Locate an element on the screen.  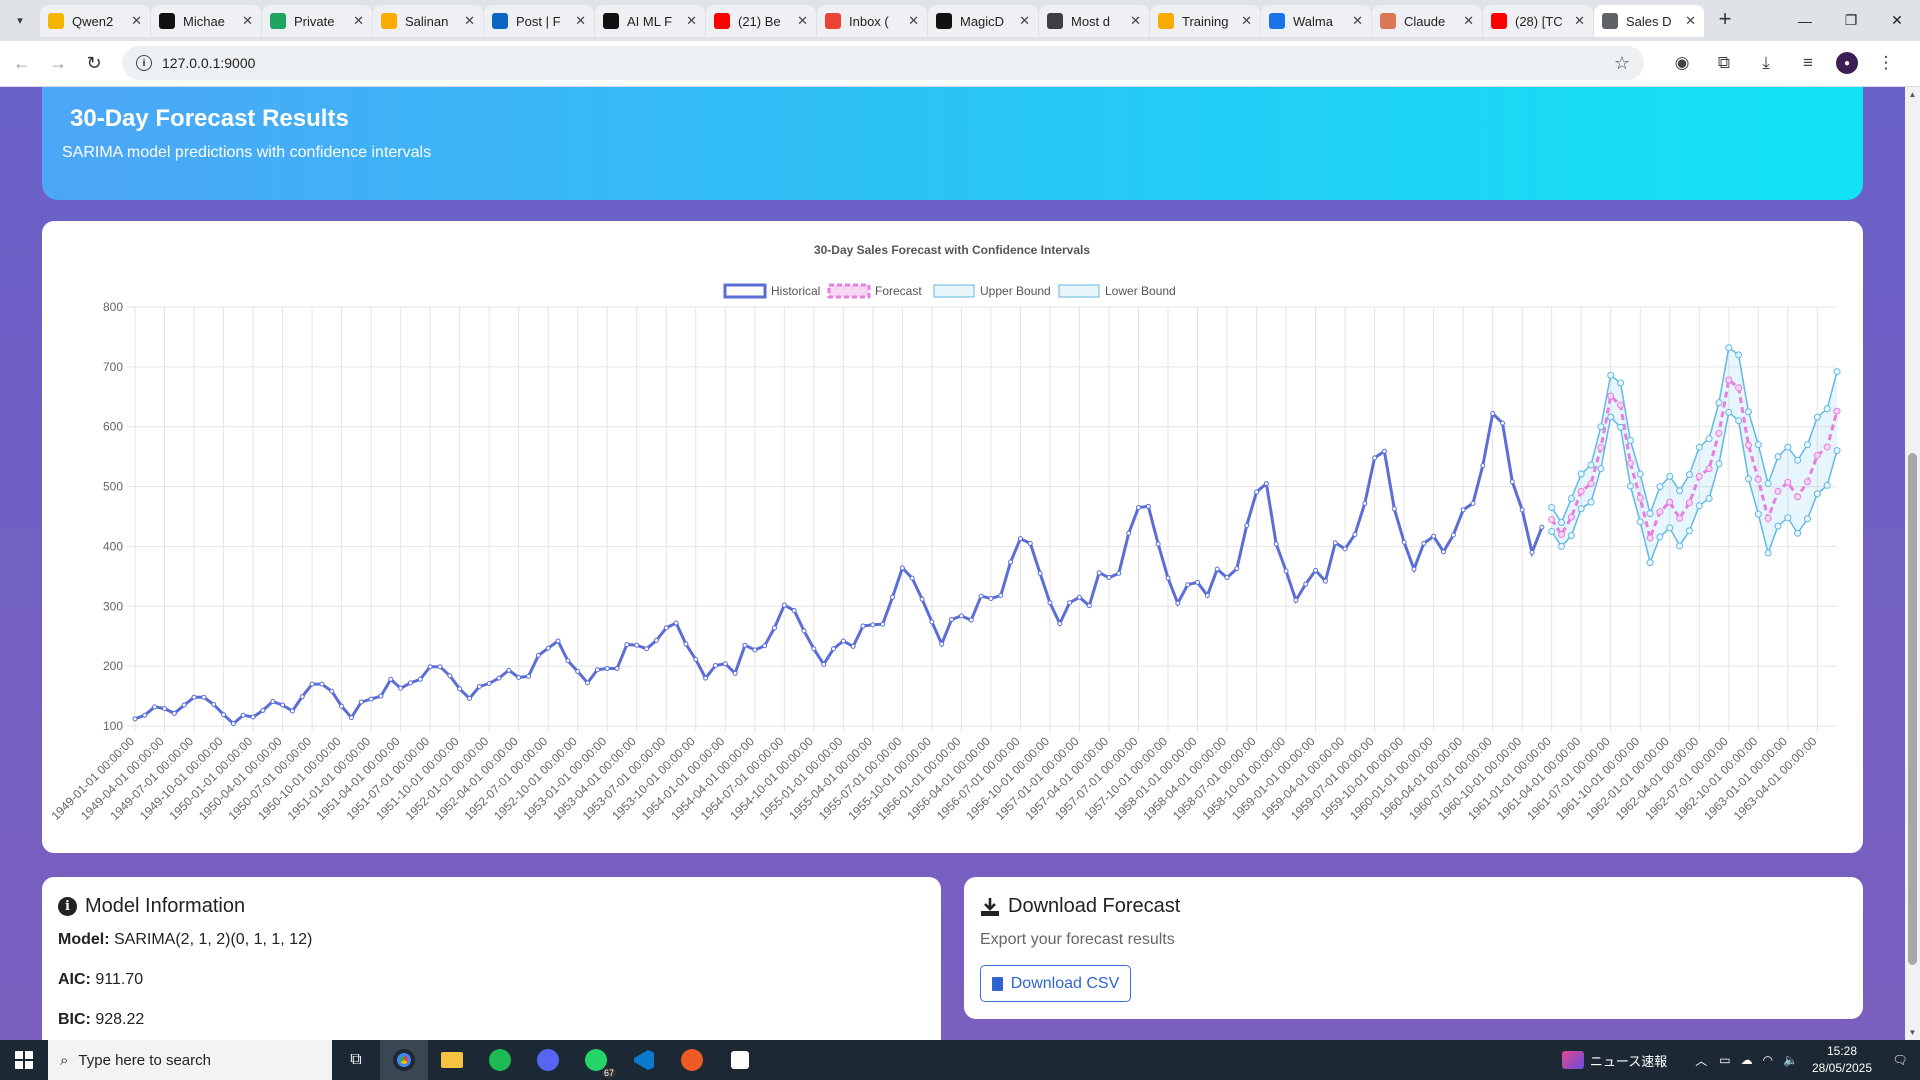
extension-icon: ◉ is located at coordinates (1682, 62).